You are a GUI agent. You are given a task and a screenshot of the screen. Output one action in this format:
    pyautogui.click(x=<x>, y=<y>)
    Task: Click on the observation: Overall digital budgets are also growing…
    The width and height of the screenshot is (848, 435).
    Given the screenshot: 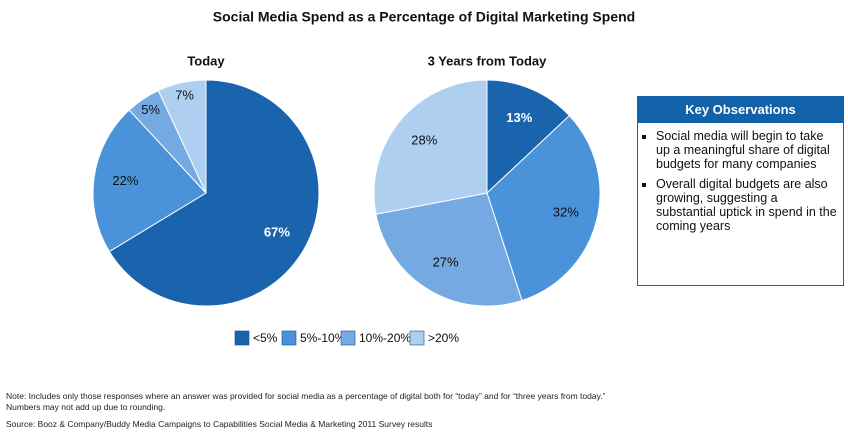 What is the action you would take?
    pyautogui.click(x=747, y=205)
    